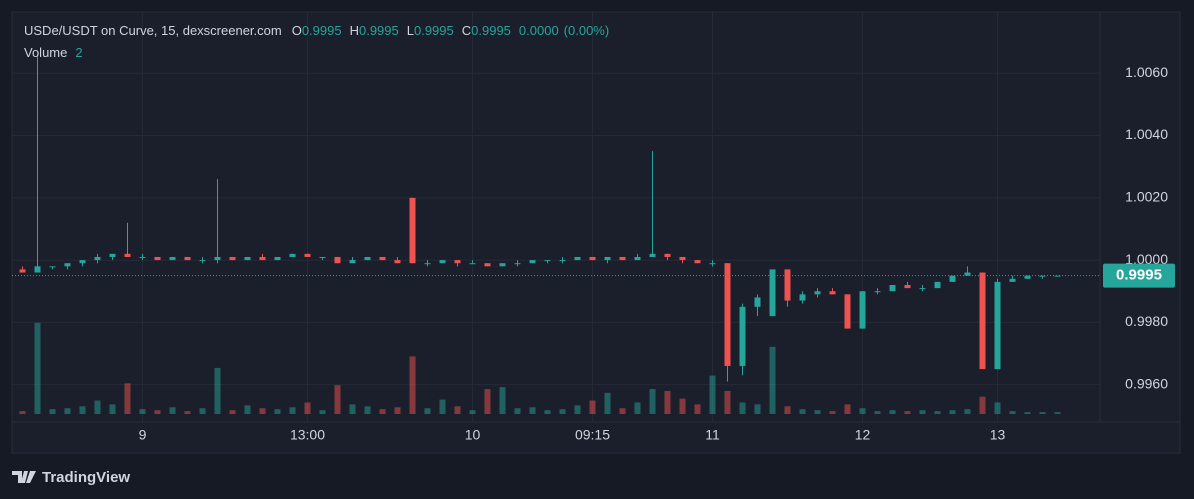 This screenshot has height=499, width=1194. What do you see at coordinates (466, 30) in the screenshot?
I see `legend-label: C` at bounding box center [466, 30].